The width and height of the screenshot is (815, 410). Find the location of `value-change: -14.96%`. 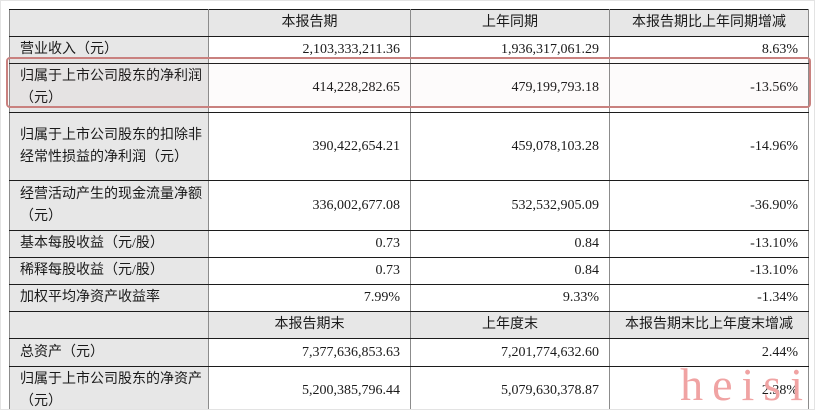

value-change: -14.96% is located at coordinates (709, 146).